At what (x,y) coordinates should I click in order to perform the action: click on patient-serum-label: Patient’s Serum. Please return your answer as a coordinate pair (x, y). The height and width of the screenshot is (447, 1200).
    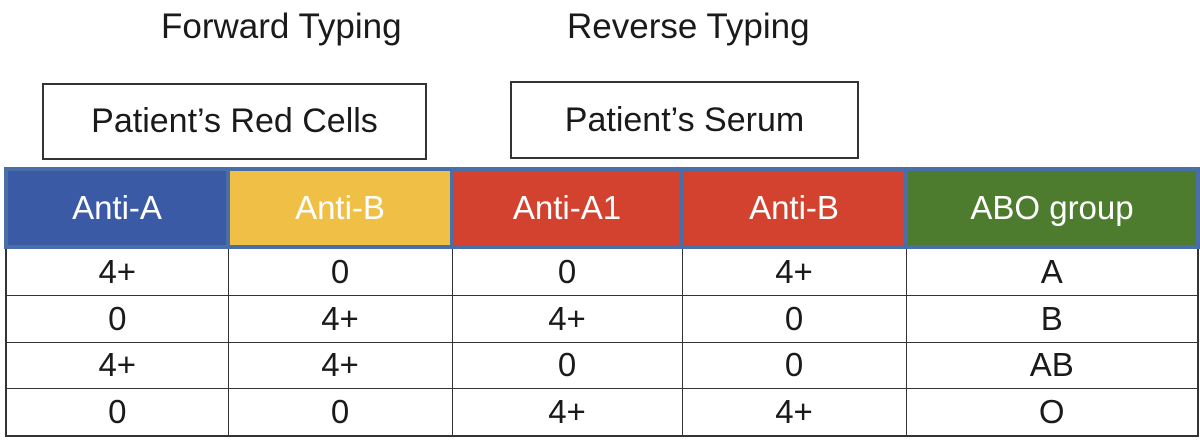
    Looking at the image, I should click on (684, 119).